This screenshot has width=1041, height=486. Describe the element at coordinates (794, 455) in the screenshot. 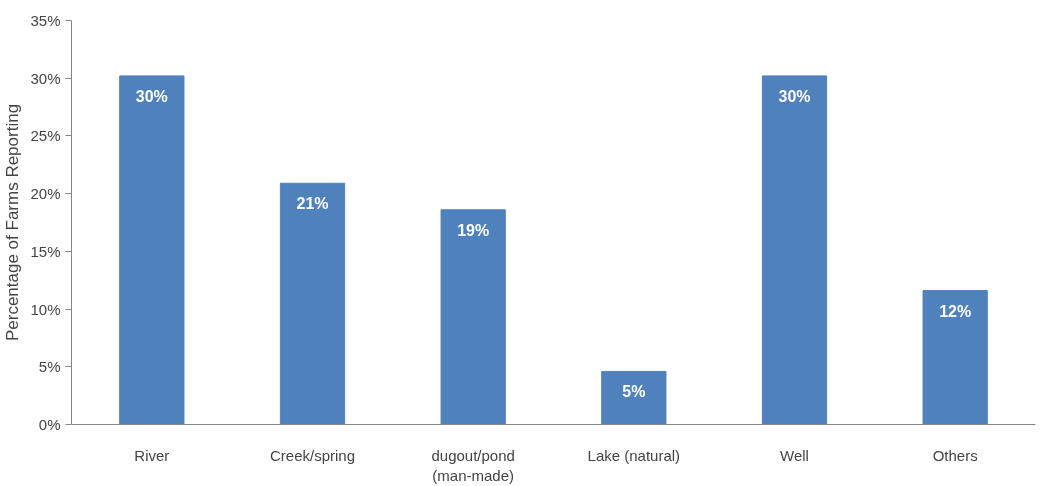

I see `x-tick-label: Well` at that location.